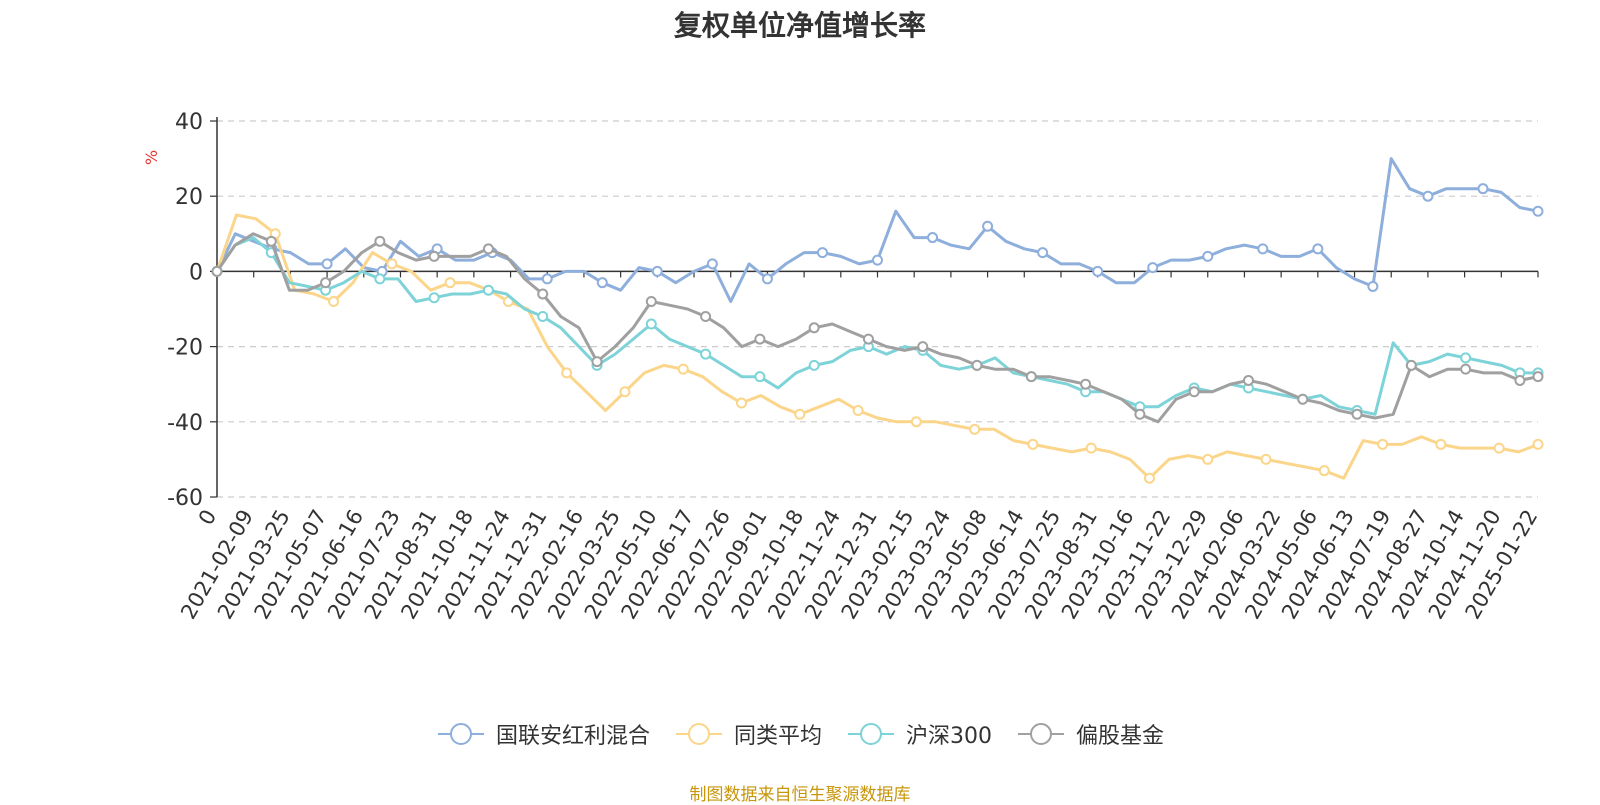 The image size is (1600, 805). I want to click on legend-label: 国联安红利混合, so click(572, 736).